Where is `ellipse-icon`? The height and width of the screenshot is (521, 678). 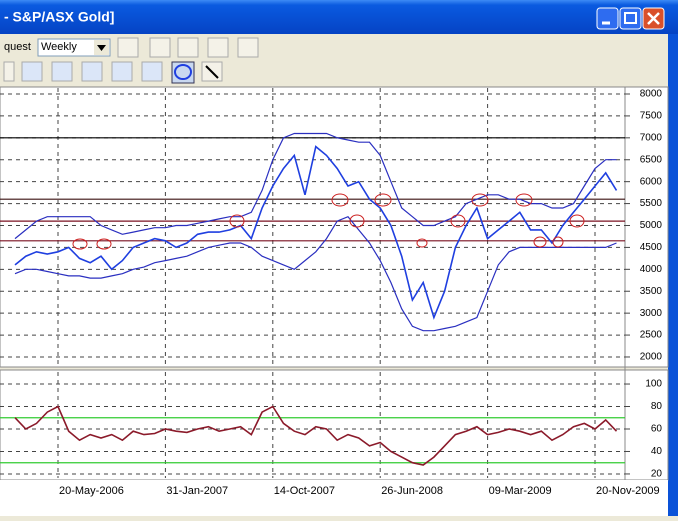
ellipse-icon is located at coordinates (183, 72).